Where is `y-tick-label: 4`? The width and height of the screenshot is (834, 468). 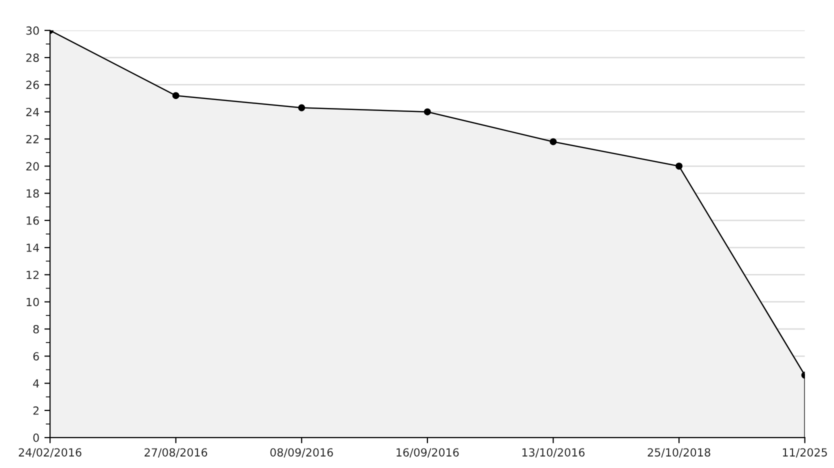
y-tick-label: 4 is located at coordinates (36, 383).